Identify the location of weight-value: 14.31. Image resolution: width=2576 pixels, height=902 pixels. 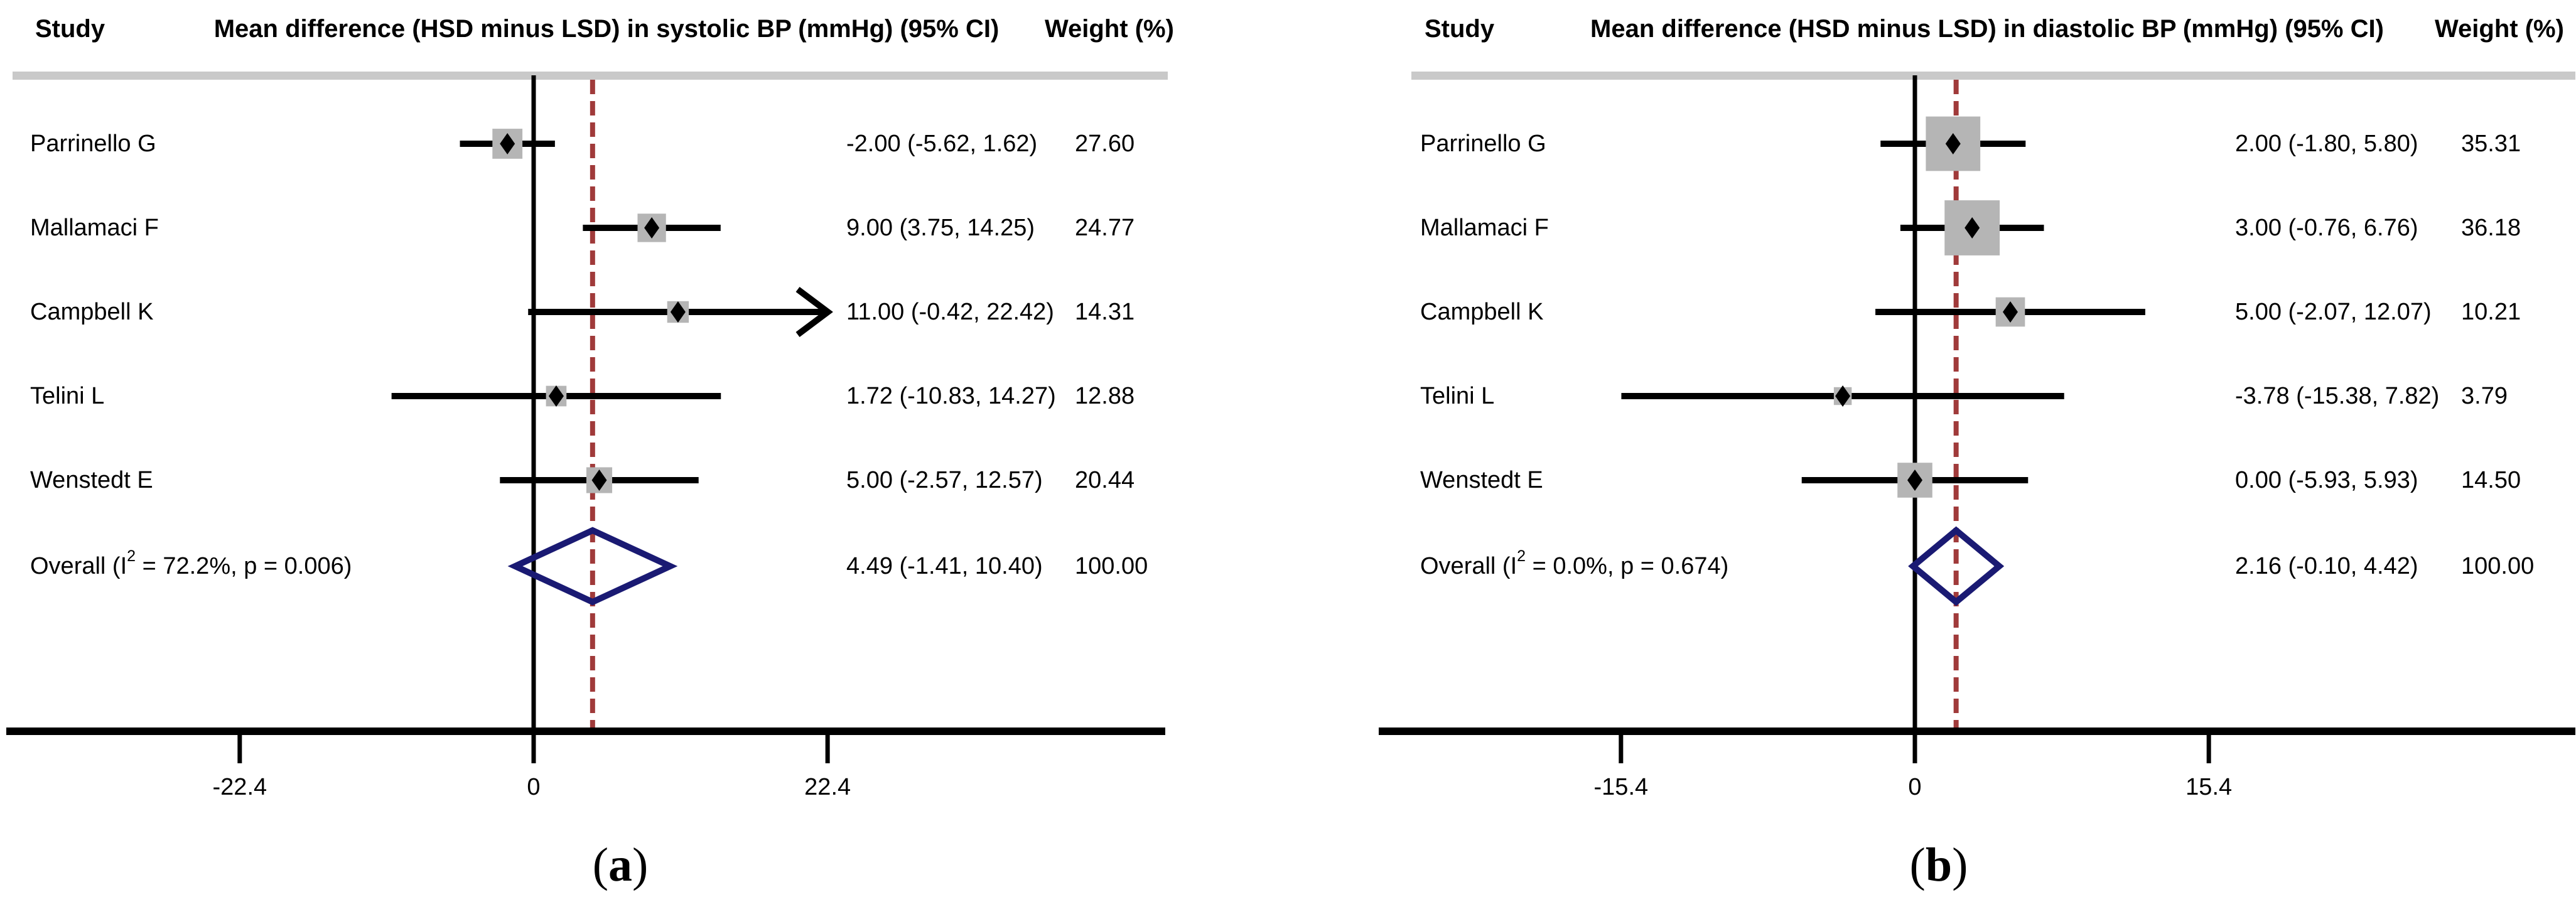
(1104, 312).